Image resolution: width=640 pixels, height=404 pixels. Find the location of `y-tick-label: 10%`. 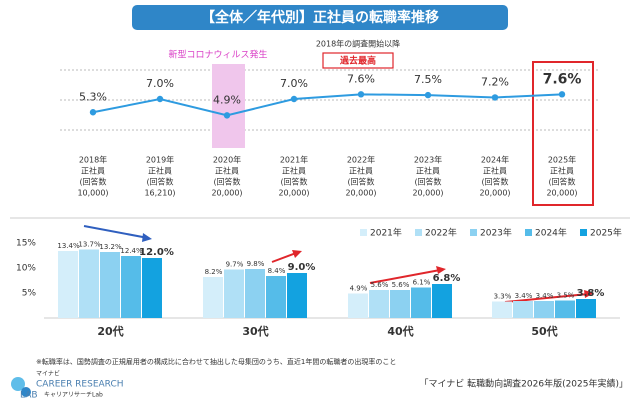

y-tick-label: 10% is located at coordinates (26, 269).